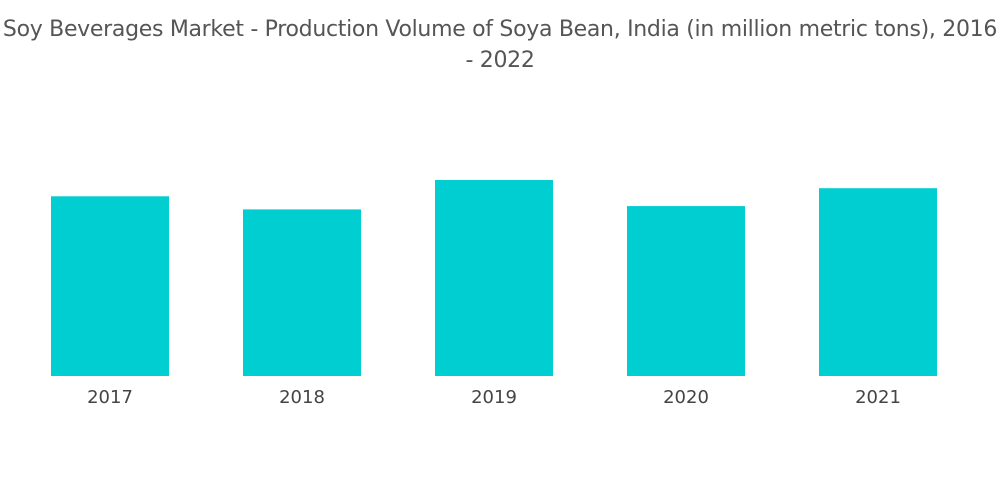  I want to click on bar-2019, so click(494, 278).